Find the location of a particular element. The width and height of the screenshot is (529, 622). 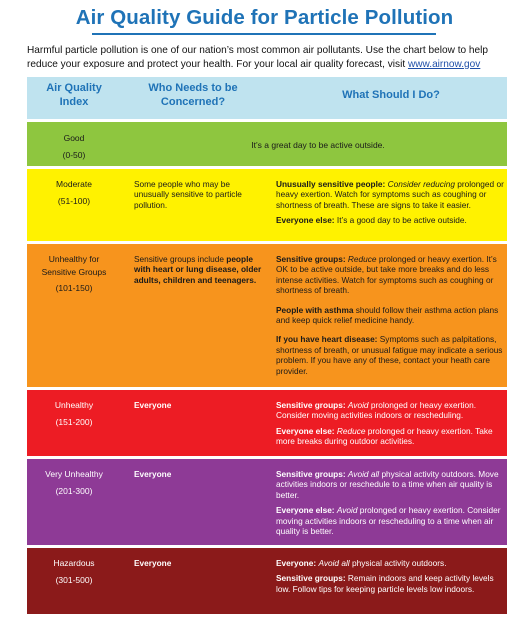

aqi-level-name: Very Unhealthy is located at coordinates (74, 474).